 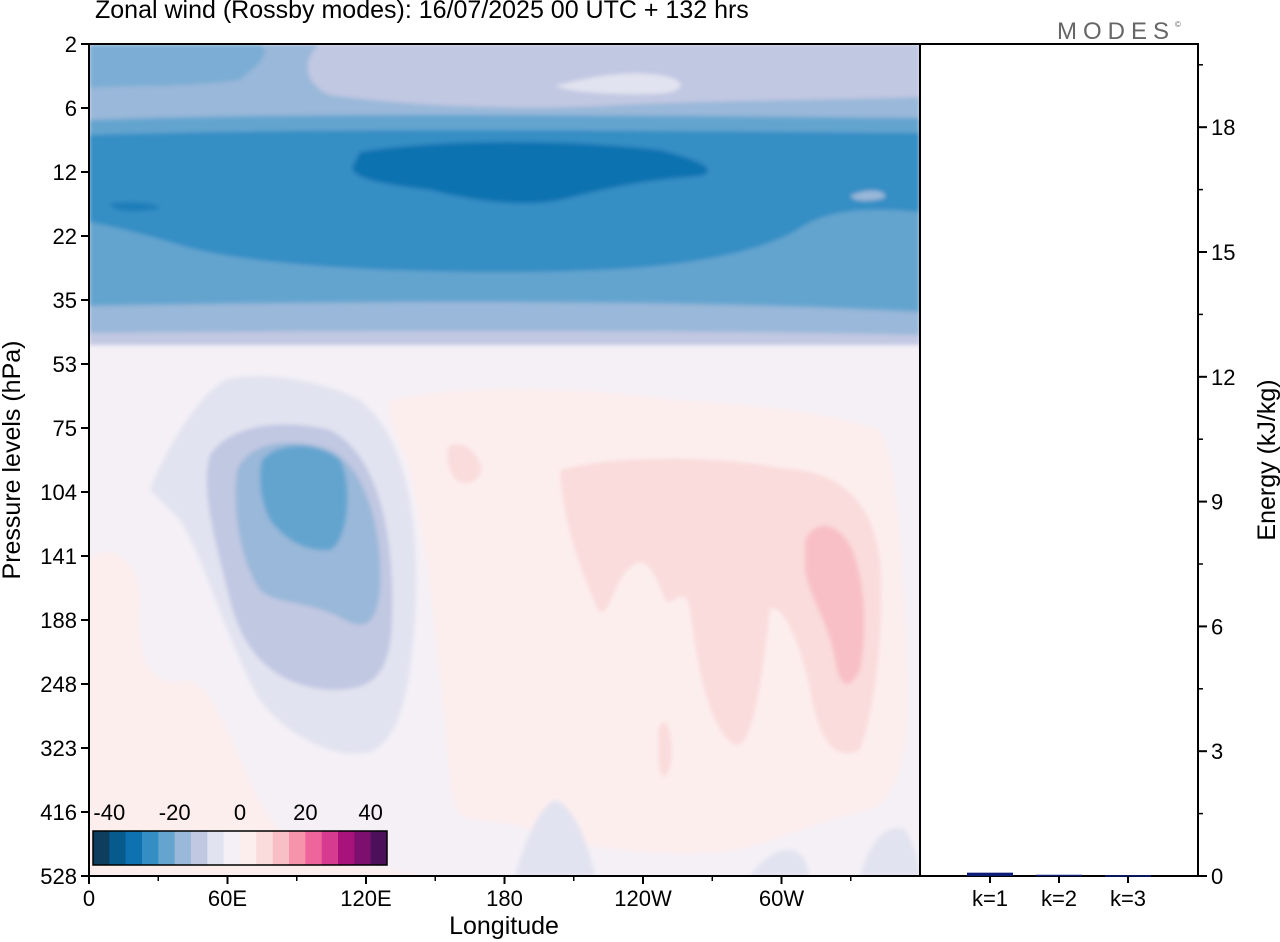 I want to click on energy-tick-label: 9, so click(x=1217, y=502).